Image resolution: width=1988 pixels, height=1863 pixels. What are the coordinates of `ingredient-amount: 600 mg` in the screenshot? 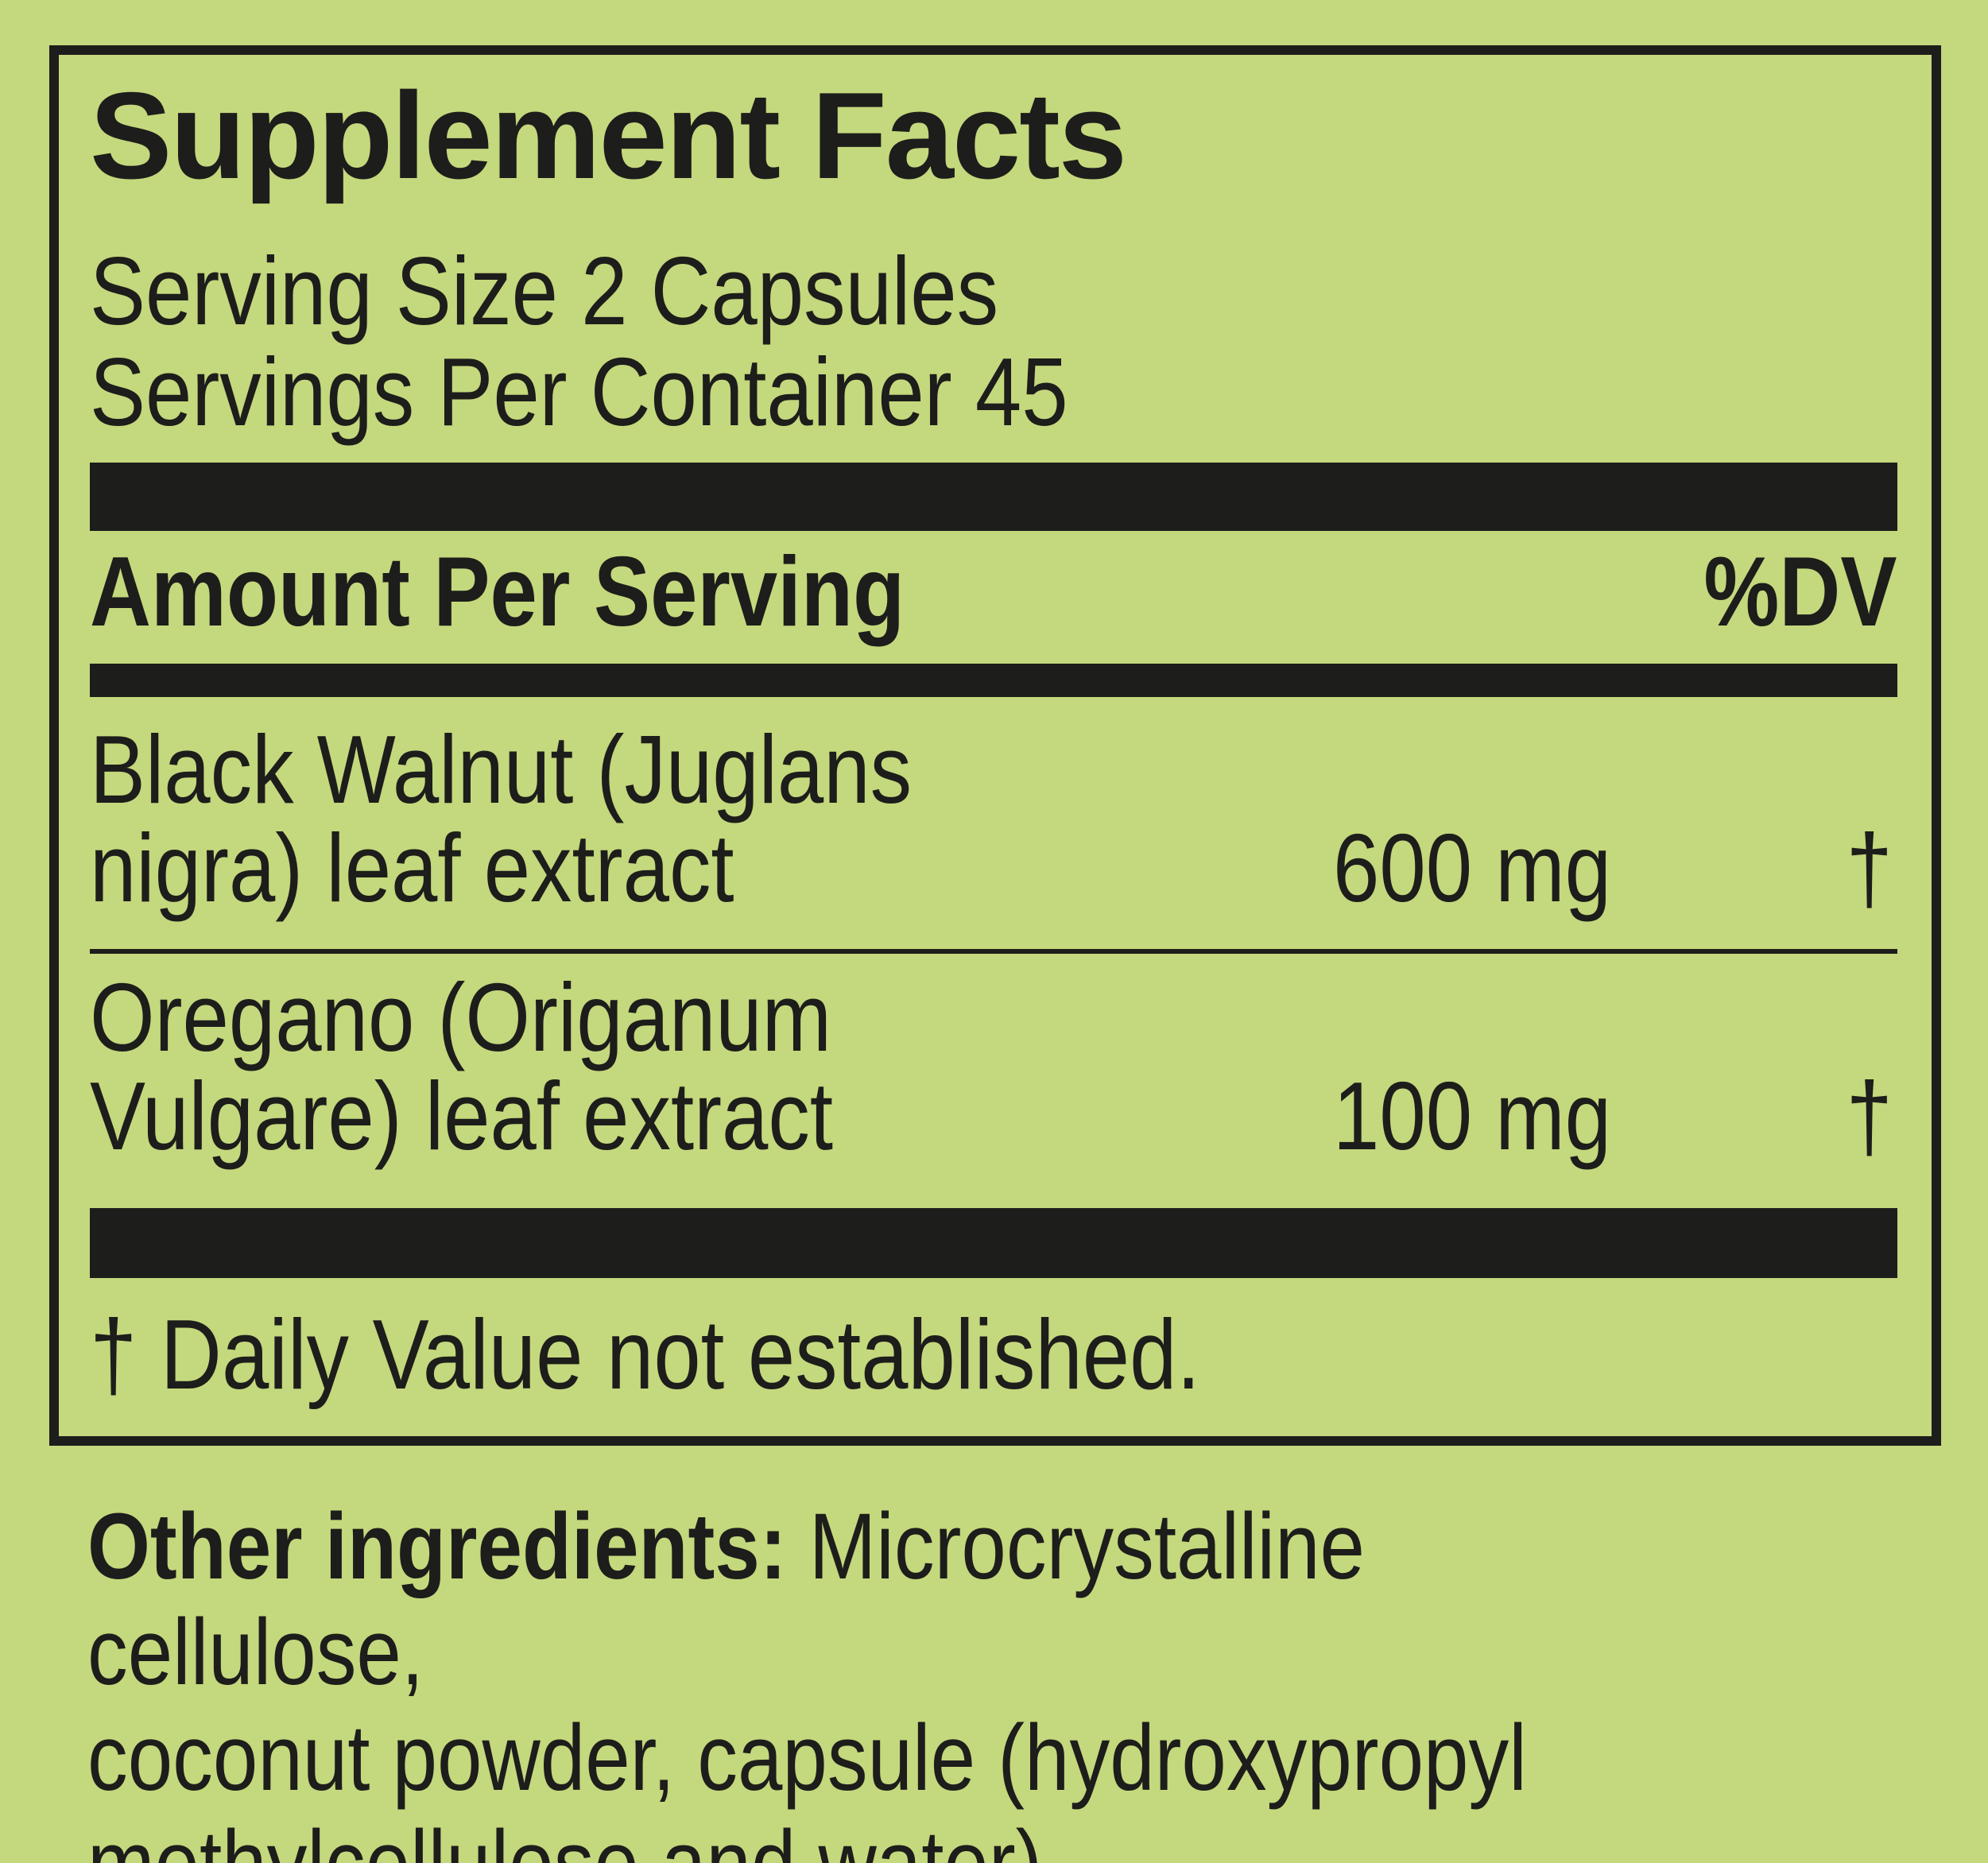 It's located at (1472, 868).